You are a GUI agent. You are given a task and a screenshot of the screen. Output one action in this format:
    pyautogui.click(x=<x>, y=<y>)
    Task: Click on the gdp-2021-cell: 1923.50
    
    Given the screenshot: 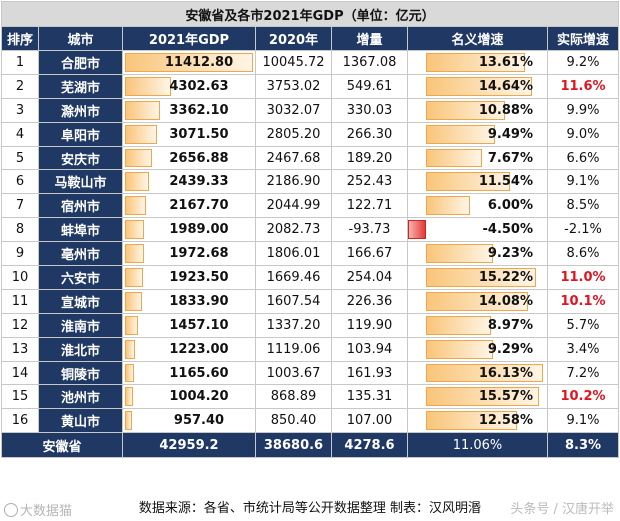 What is the action you would take?
    pyautogui.click(x=189, y=277)
    